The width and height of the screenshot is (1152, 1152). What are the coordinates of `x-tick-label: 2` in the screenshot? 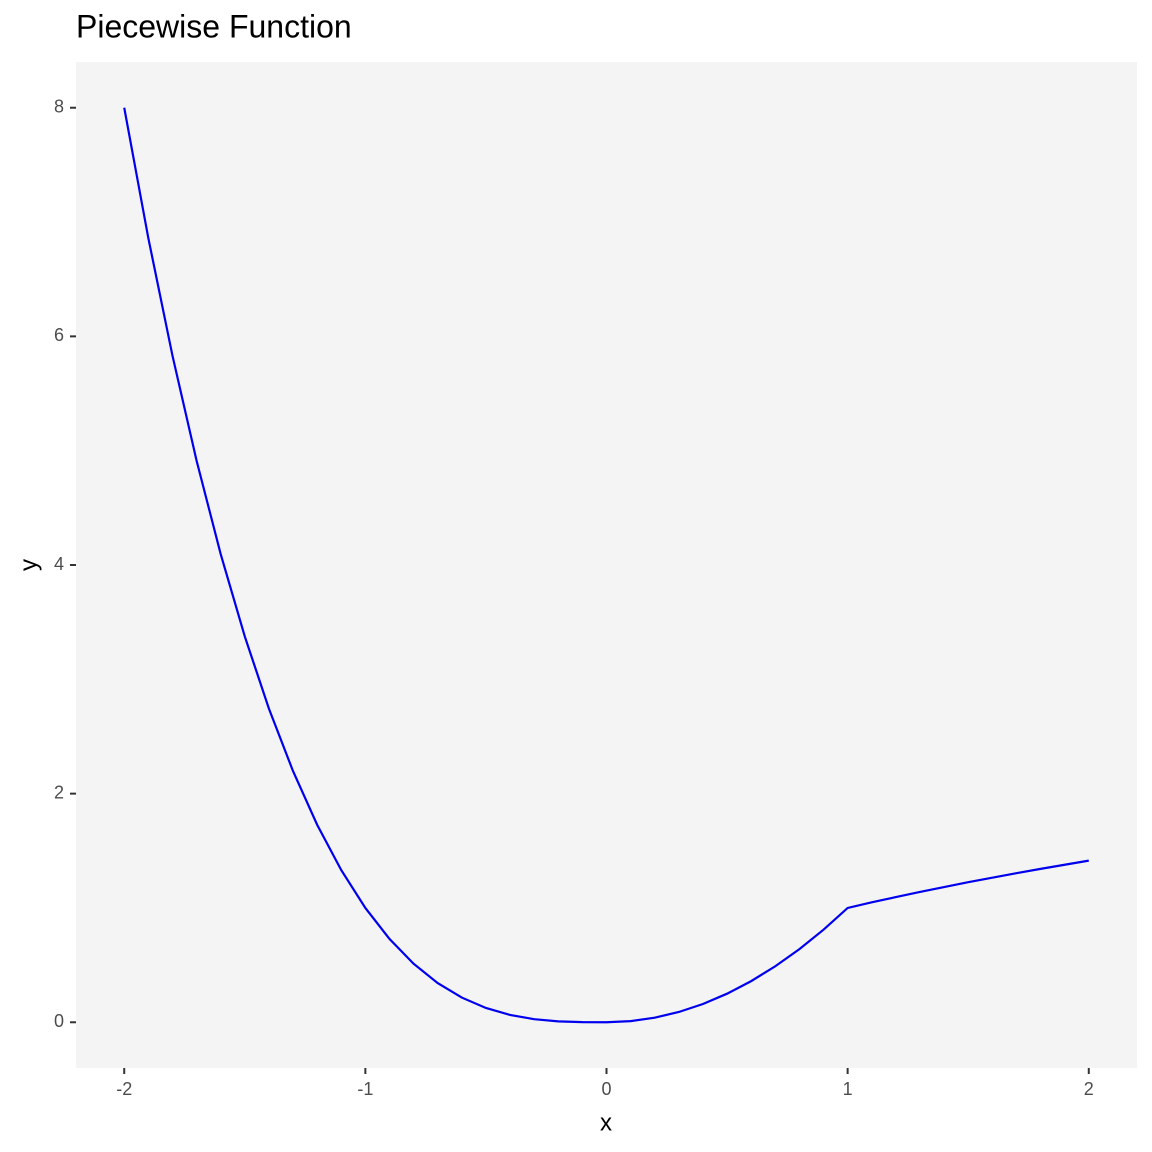 It's located at (1089, 1089).